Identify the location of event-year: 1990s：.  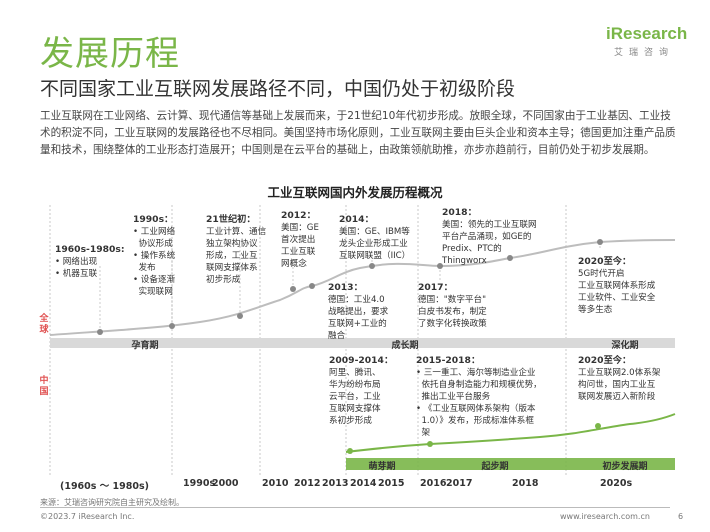
(153, 219).